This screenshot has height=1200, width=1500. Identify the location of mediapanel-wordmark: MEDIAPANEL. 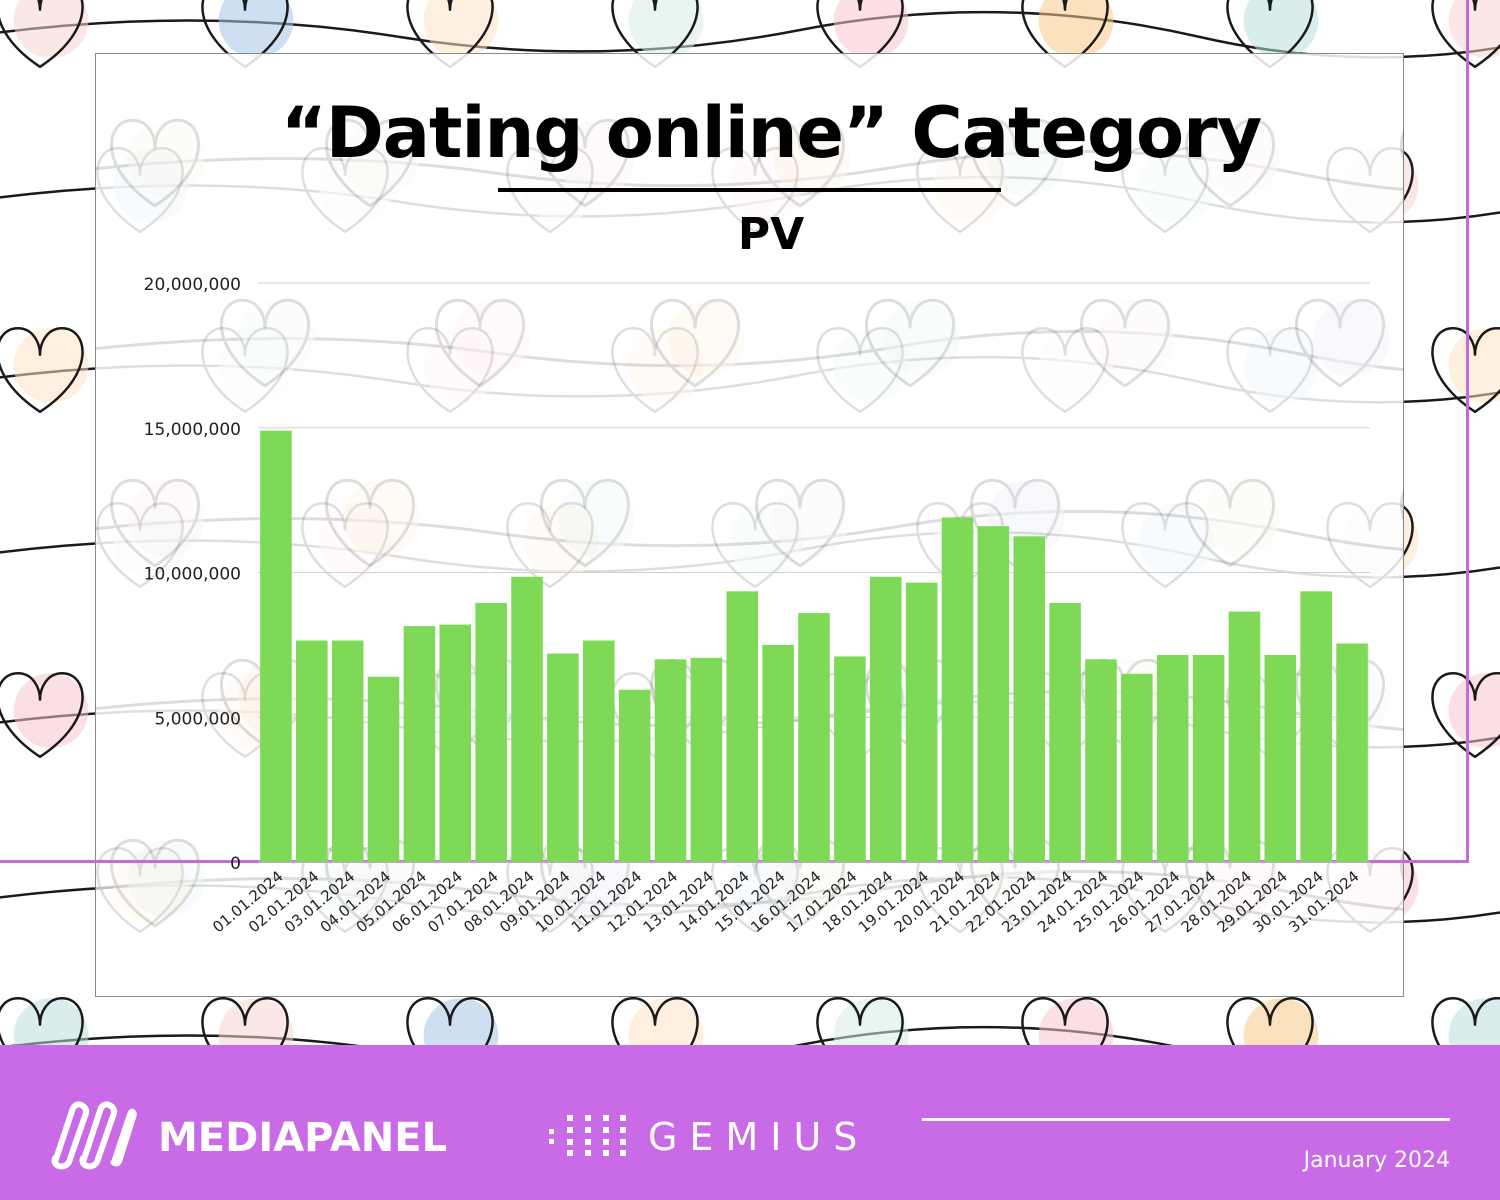
(303, 1138).